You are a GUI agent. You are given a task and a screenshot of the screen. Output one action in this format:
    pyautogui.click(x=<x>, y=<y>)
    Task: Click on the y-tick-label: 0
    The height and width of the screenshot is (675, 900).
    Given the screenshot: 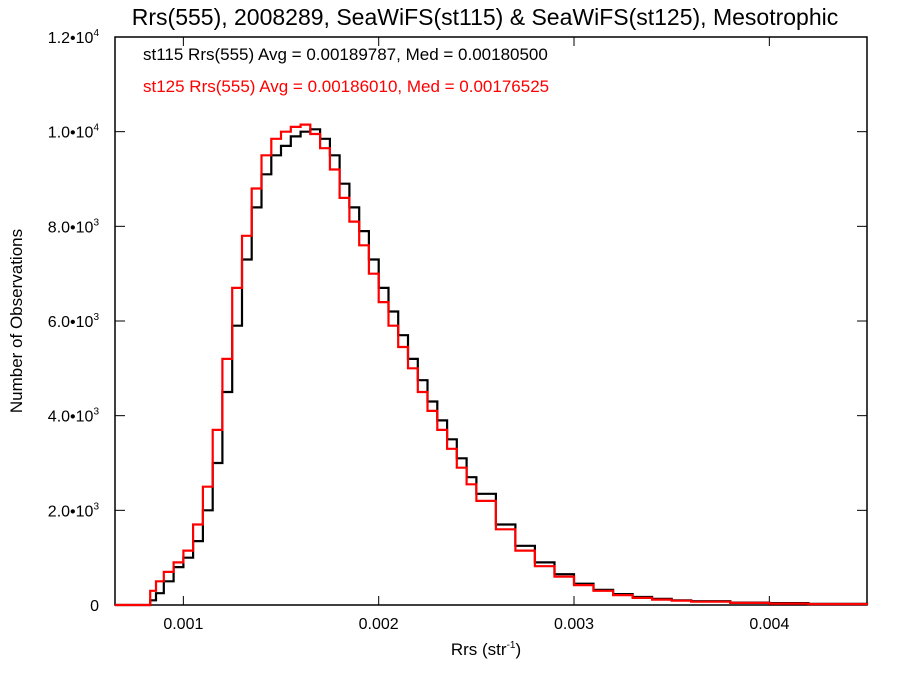 What is the action you would take?
    pyautogui.click(x=94, y=606)
    